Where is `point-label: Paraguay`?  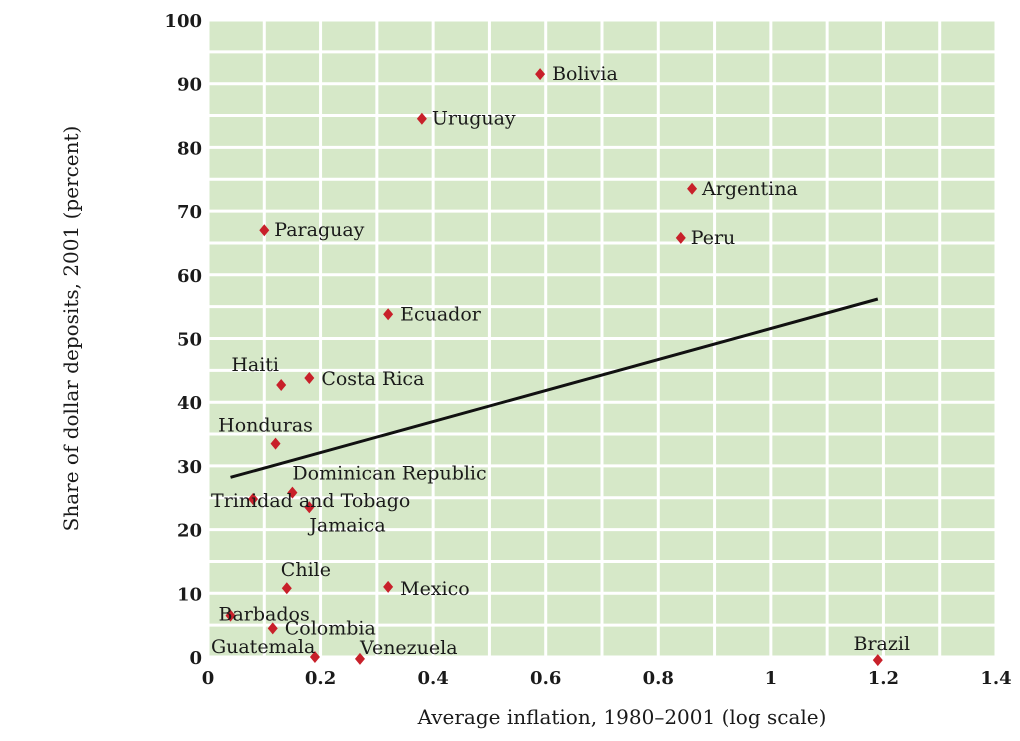 point-label: Paraguay is located at coordinates (319, 230).